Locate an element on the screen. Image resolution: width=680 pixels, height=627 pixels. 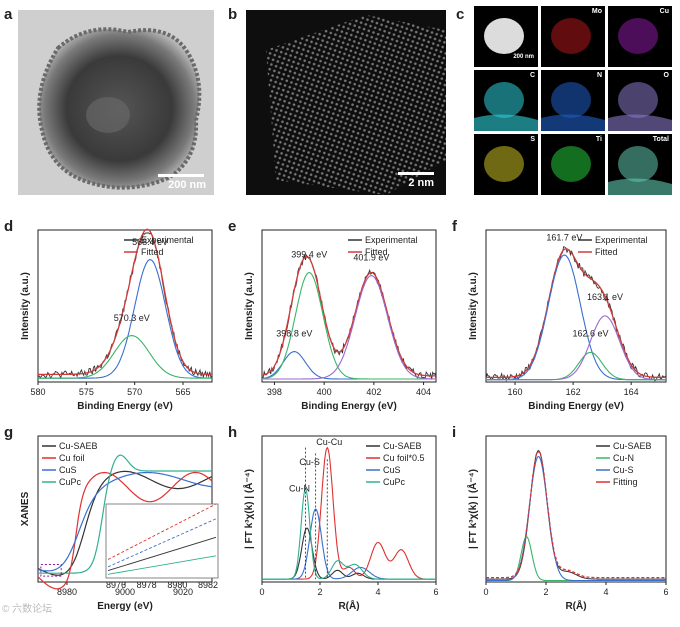
haadf-scale-bar is located at coordinates (416, 173).